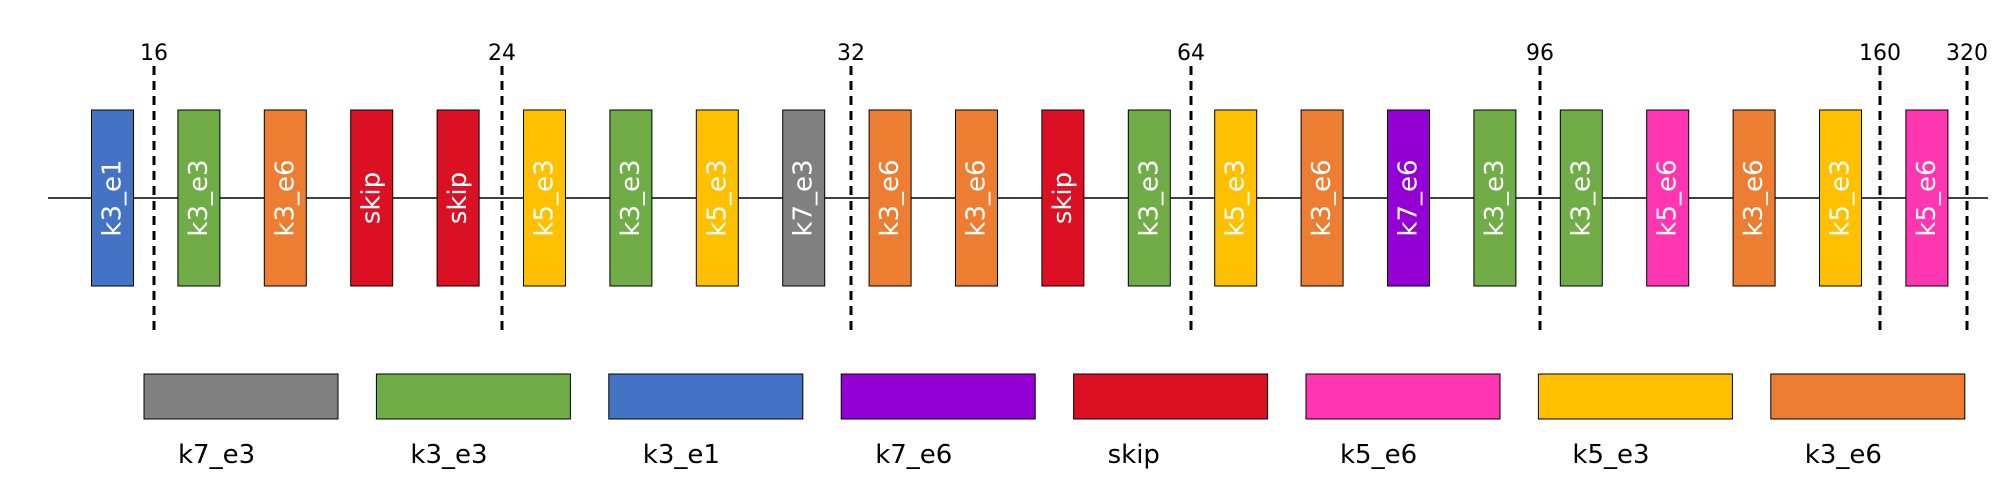 This screenshot has height=500, width=2000. I want to click on legend-label: k3_e6, so click(1843, 455).